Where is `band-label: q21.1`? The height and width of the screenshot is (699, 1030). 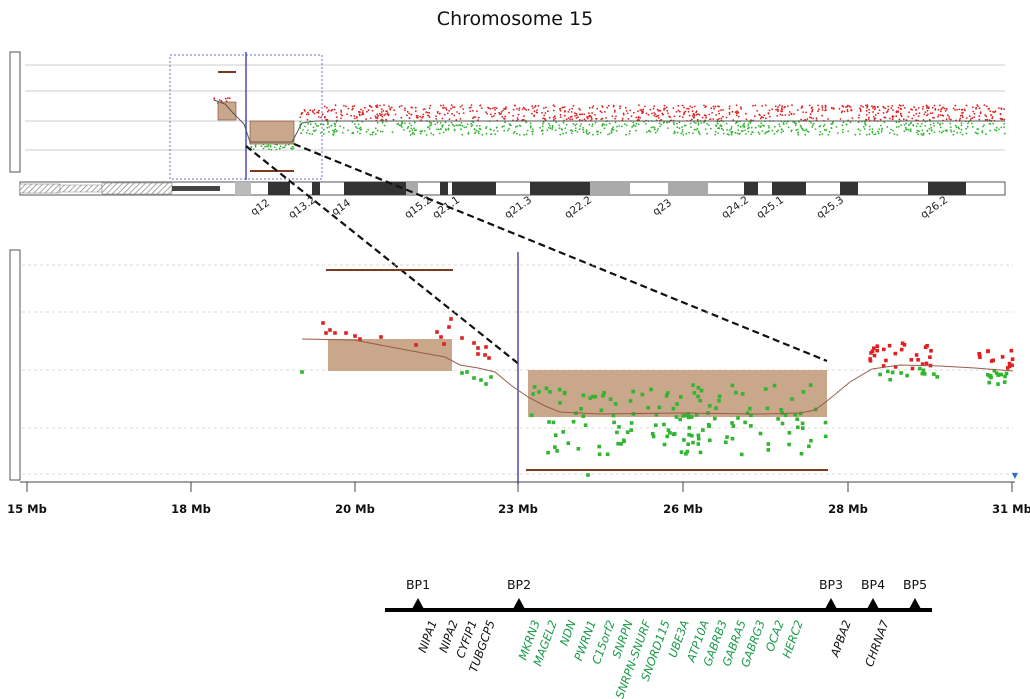
band-label: q21.1 is located at coordinates (446, 207).